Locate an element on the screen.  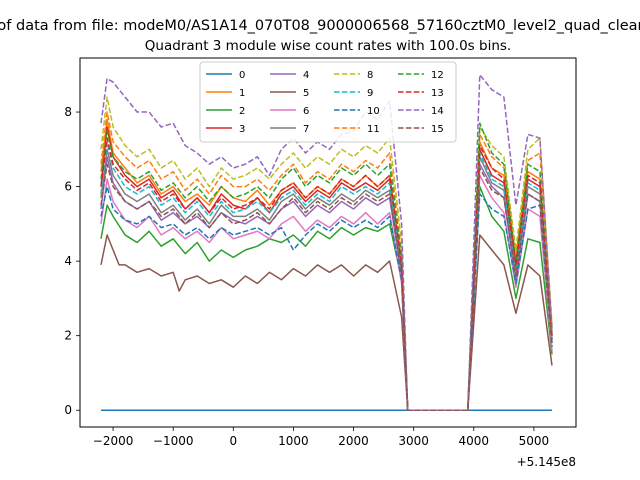
legend-label-10: 10 is located at coordinates (373, 111).